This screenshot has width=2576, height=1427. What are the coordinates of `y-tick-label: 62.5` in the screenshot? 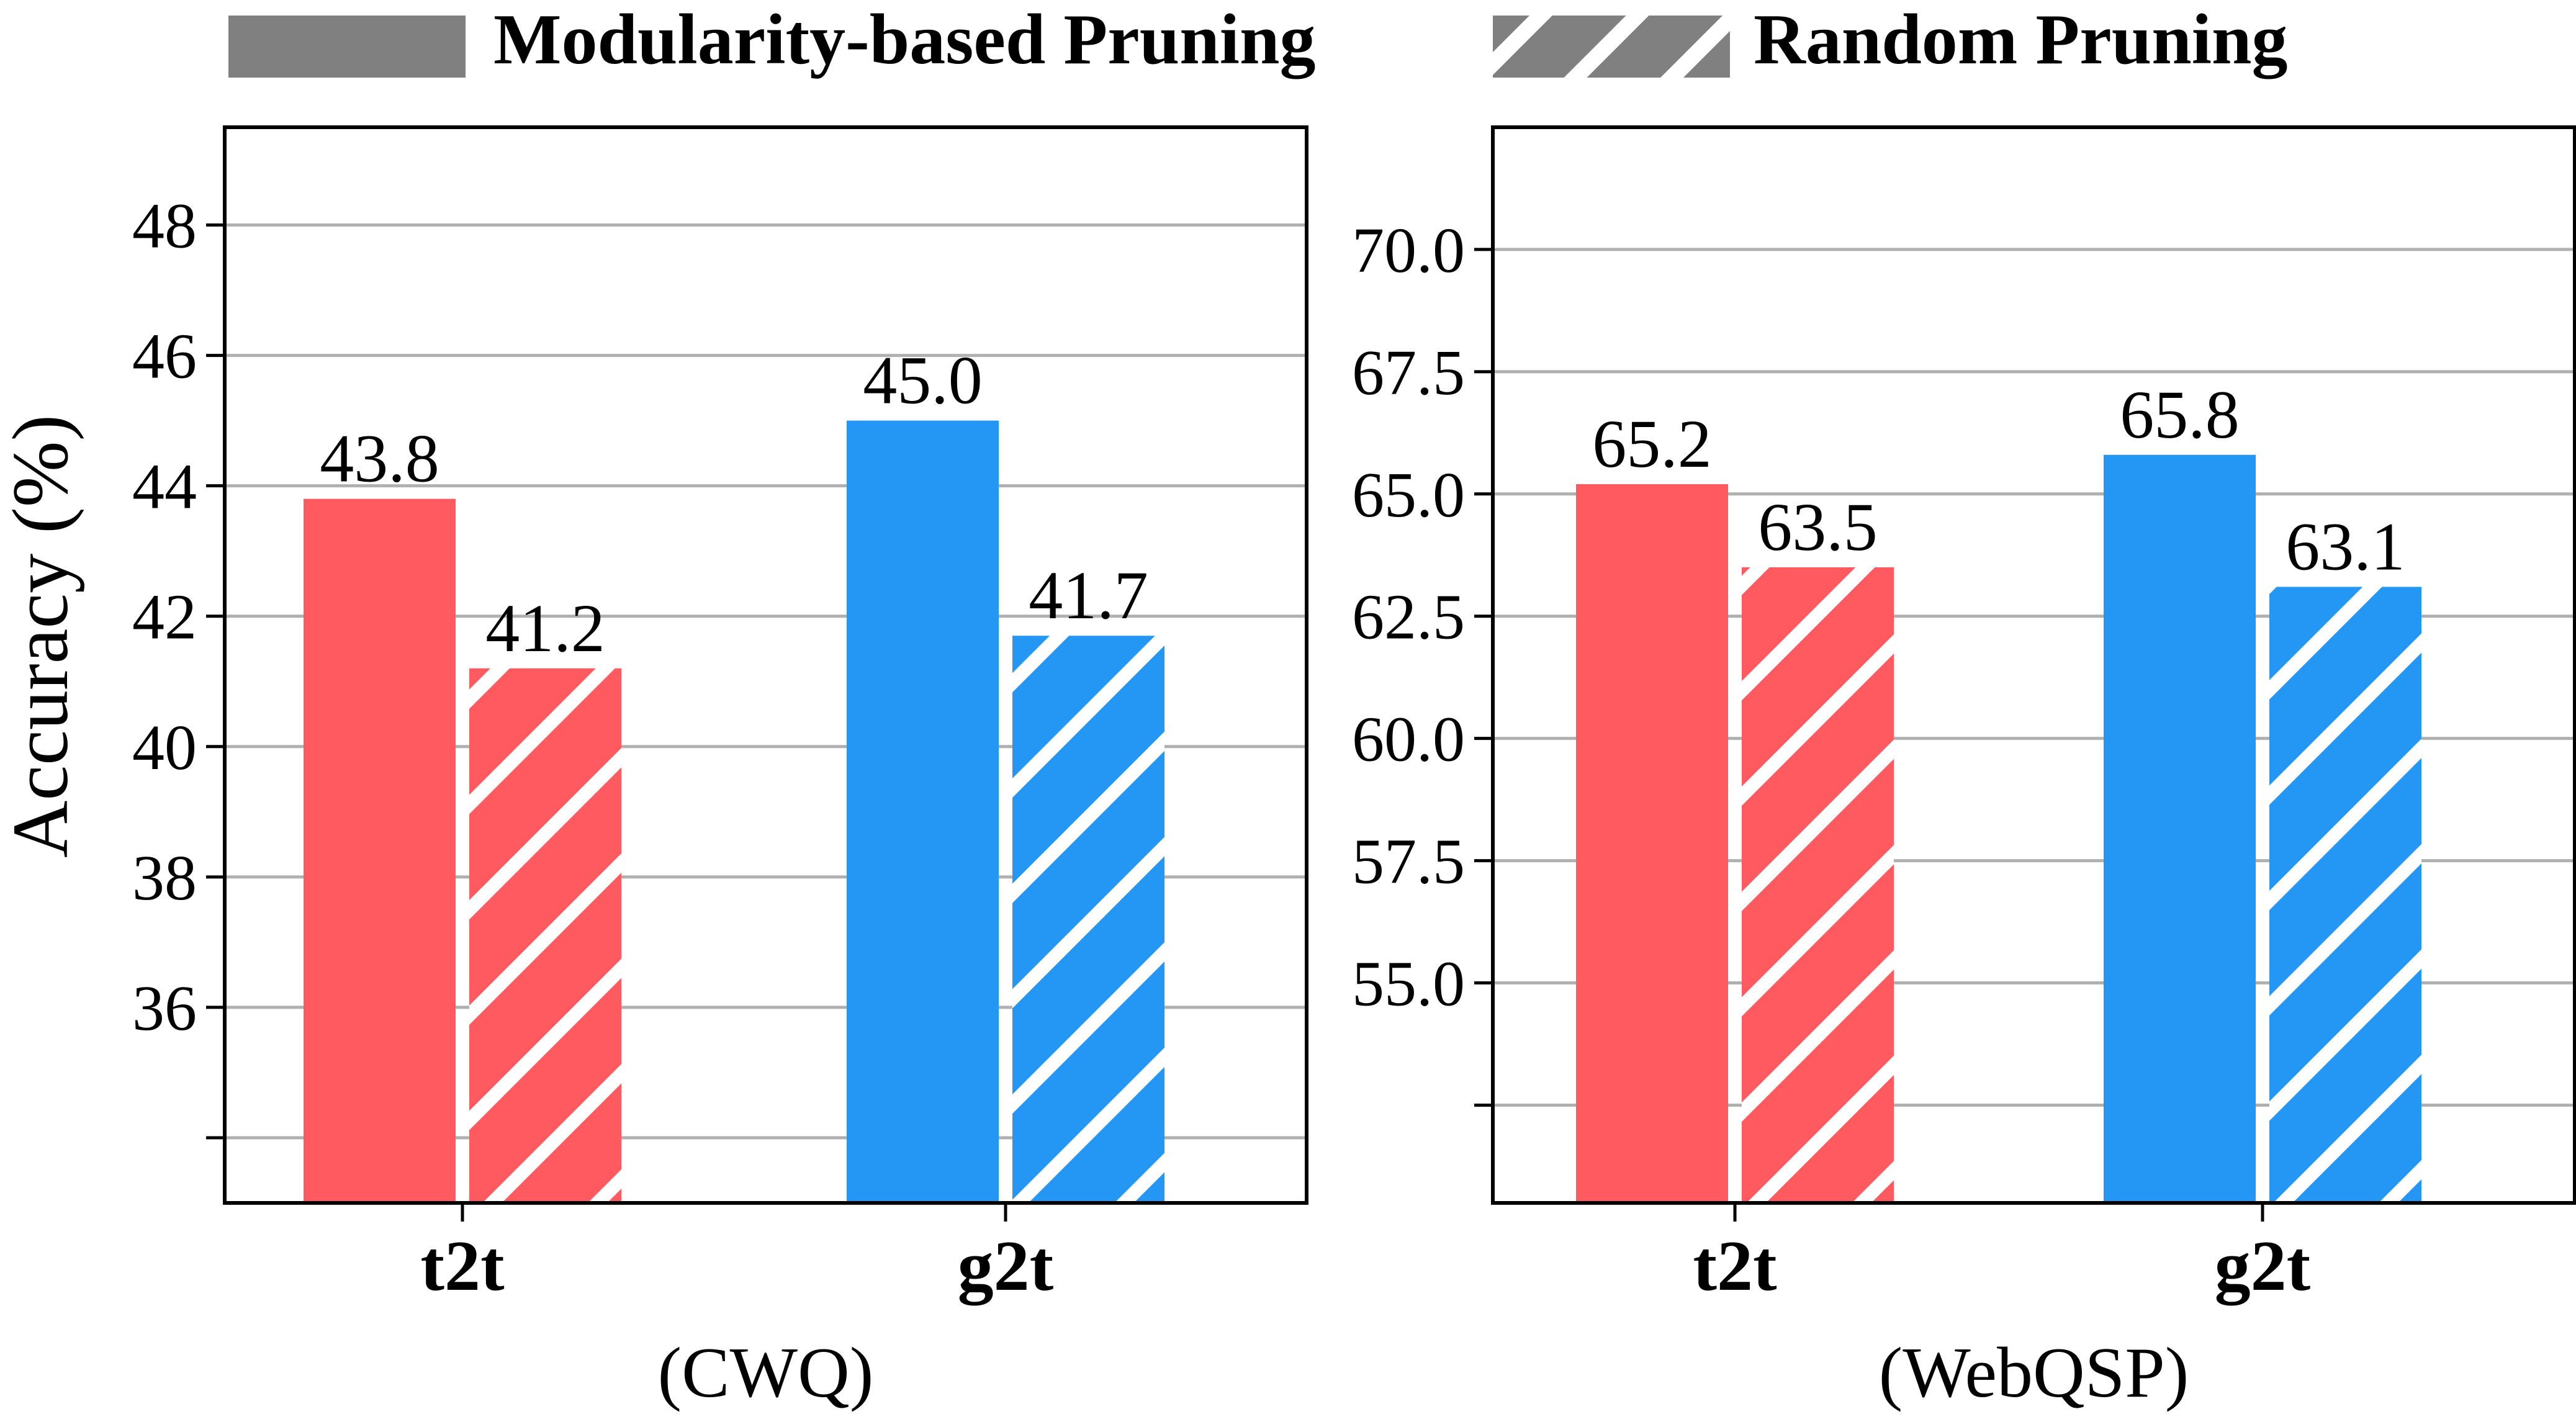 It's located at (1408, 617).